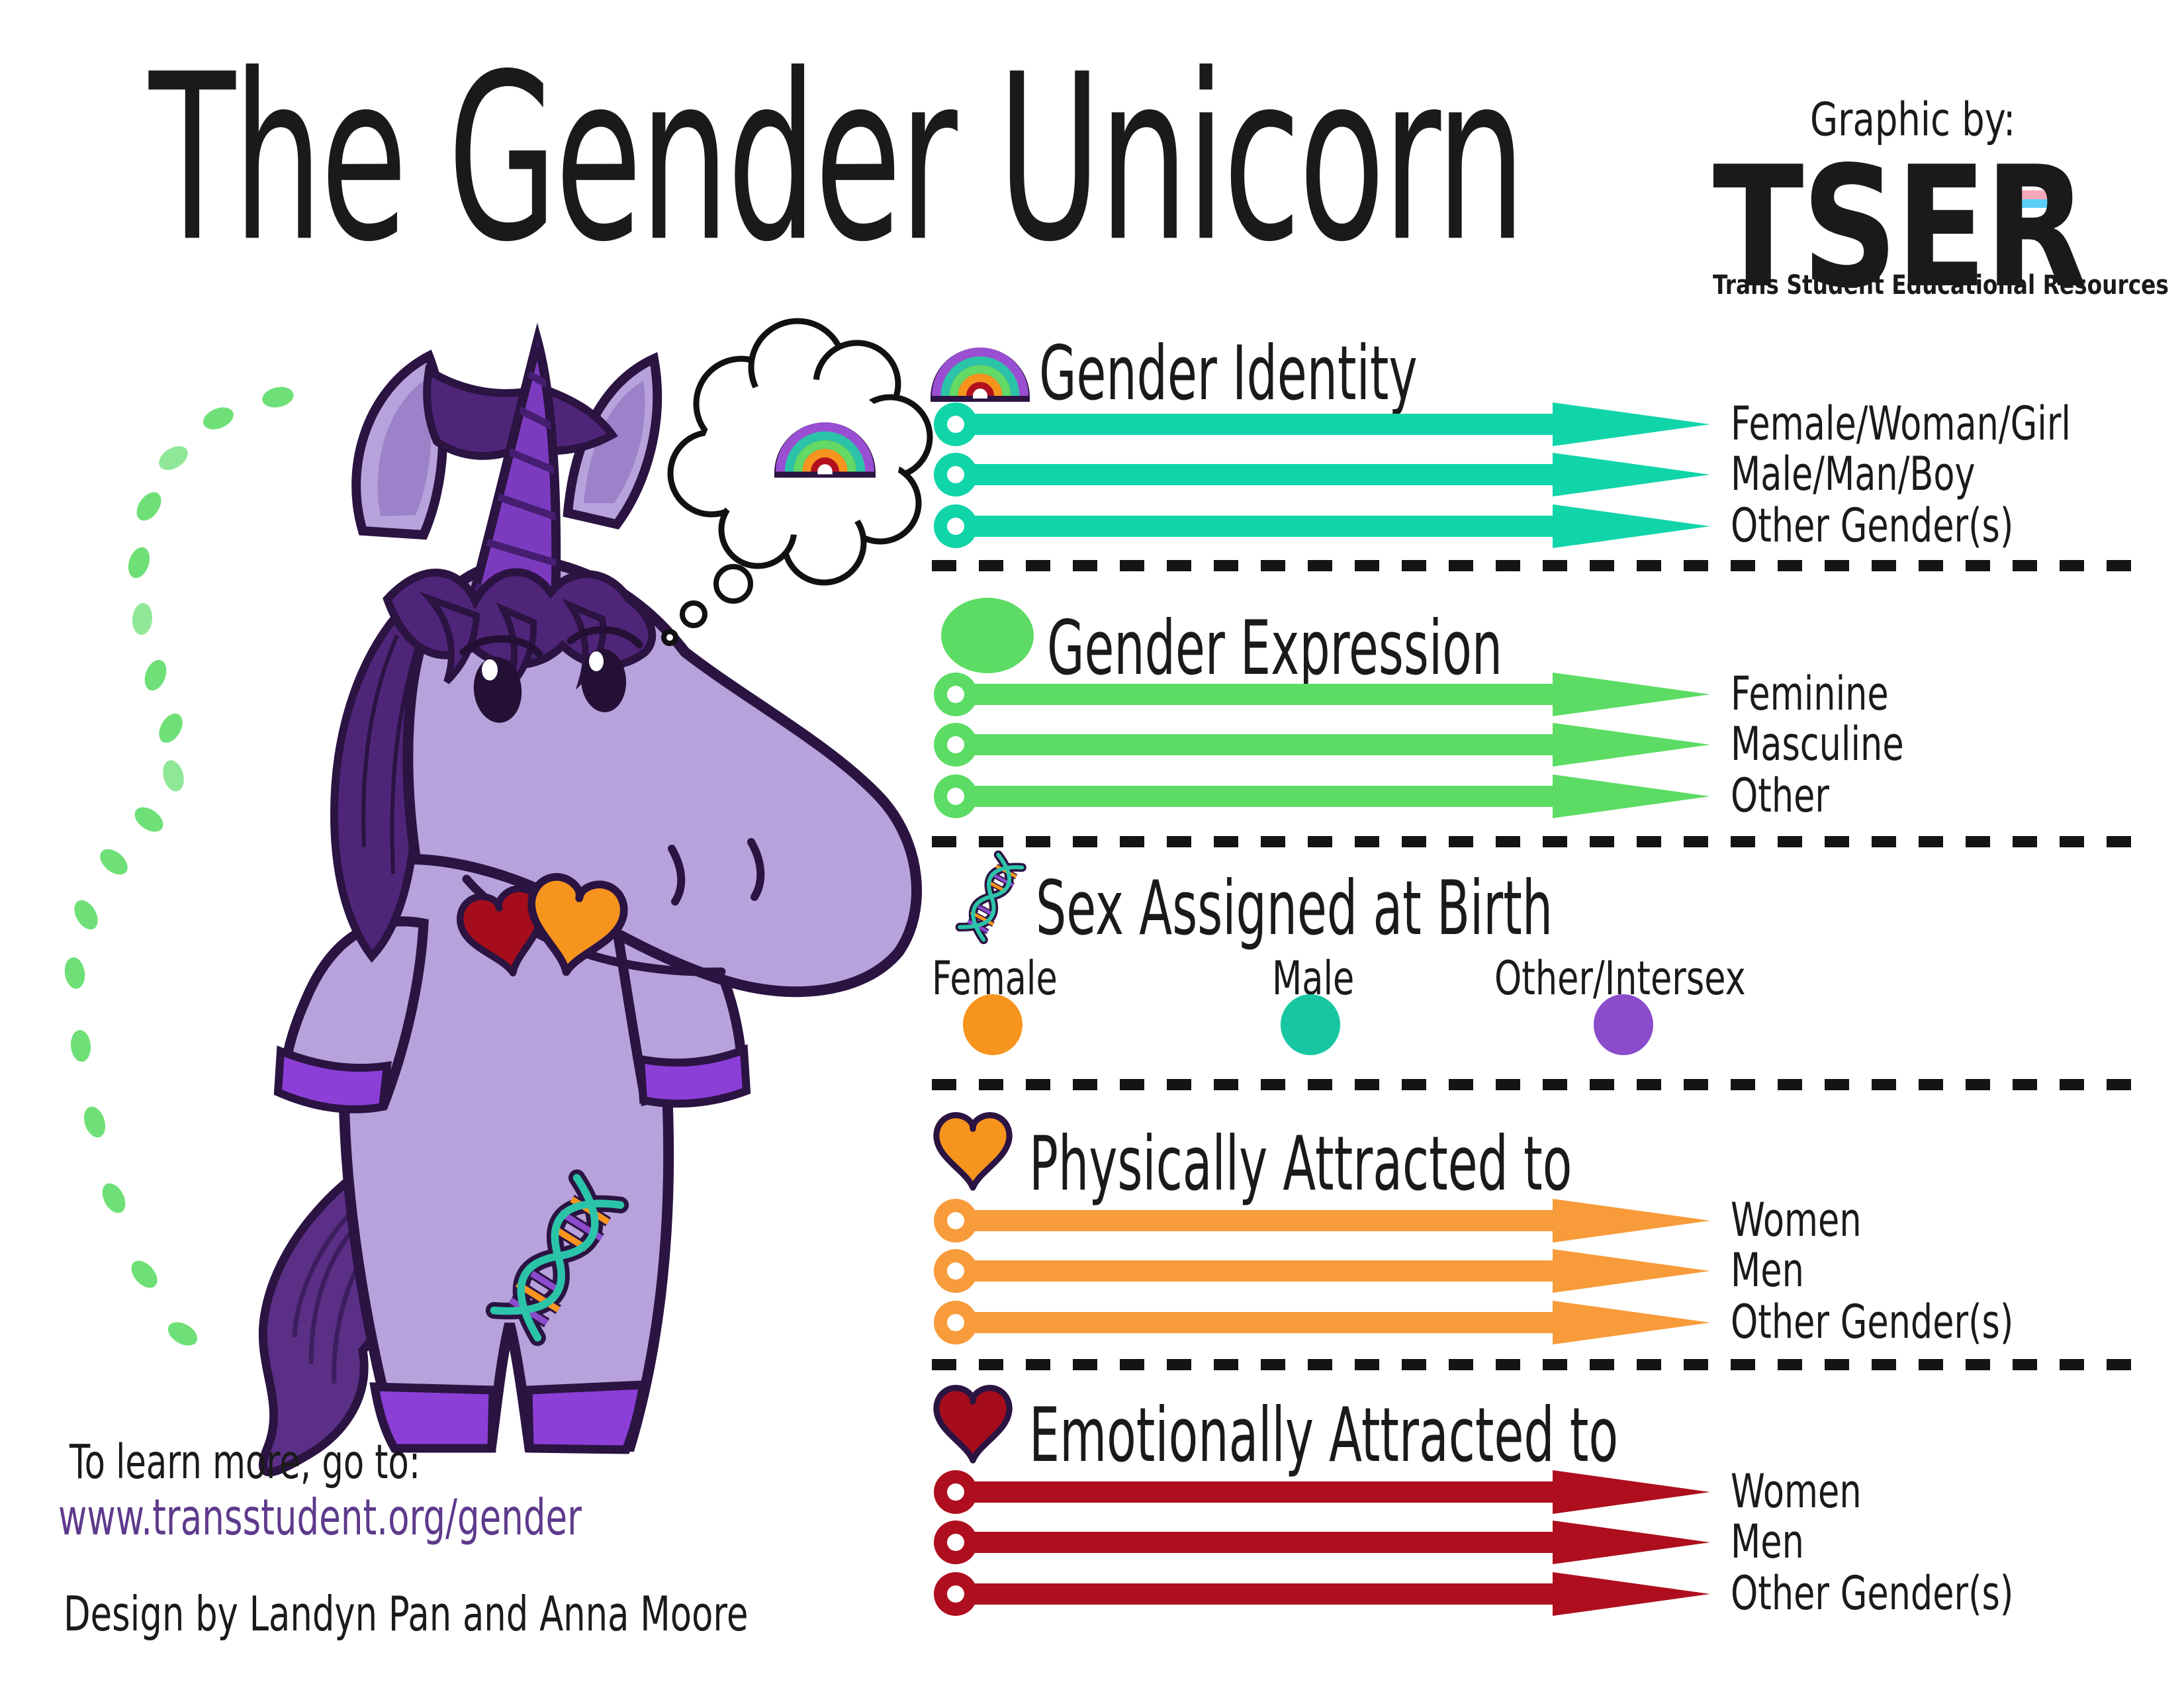  Describe the element at coordinates (1228, 374) in the screenshot. I see `section-title-gender-identity: Gender Identity` at that location.